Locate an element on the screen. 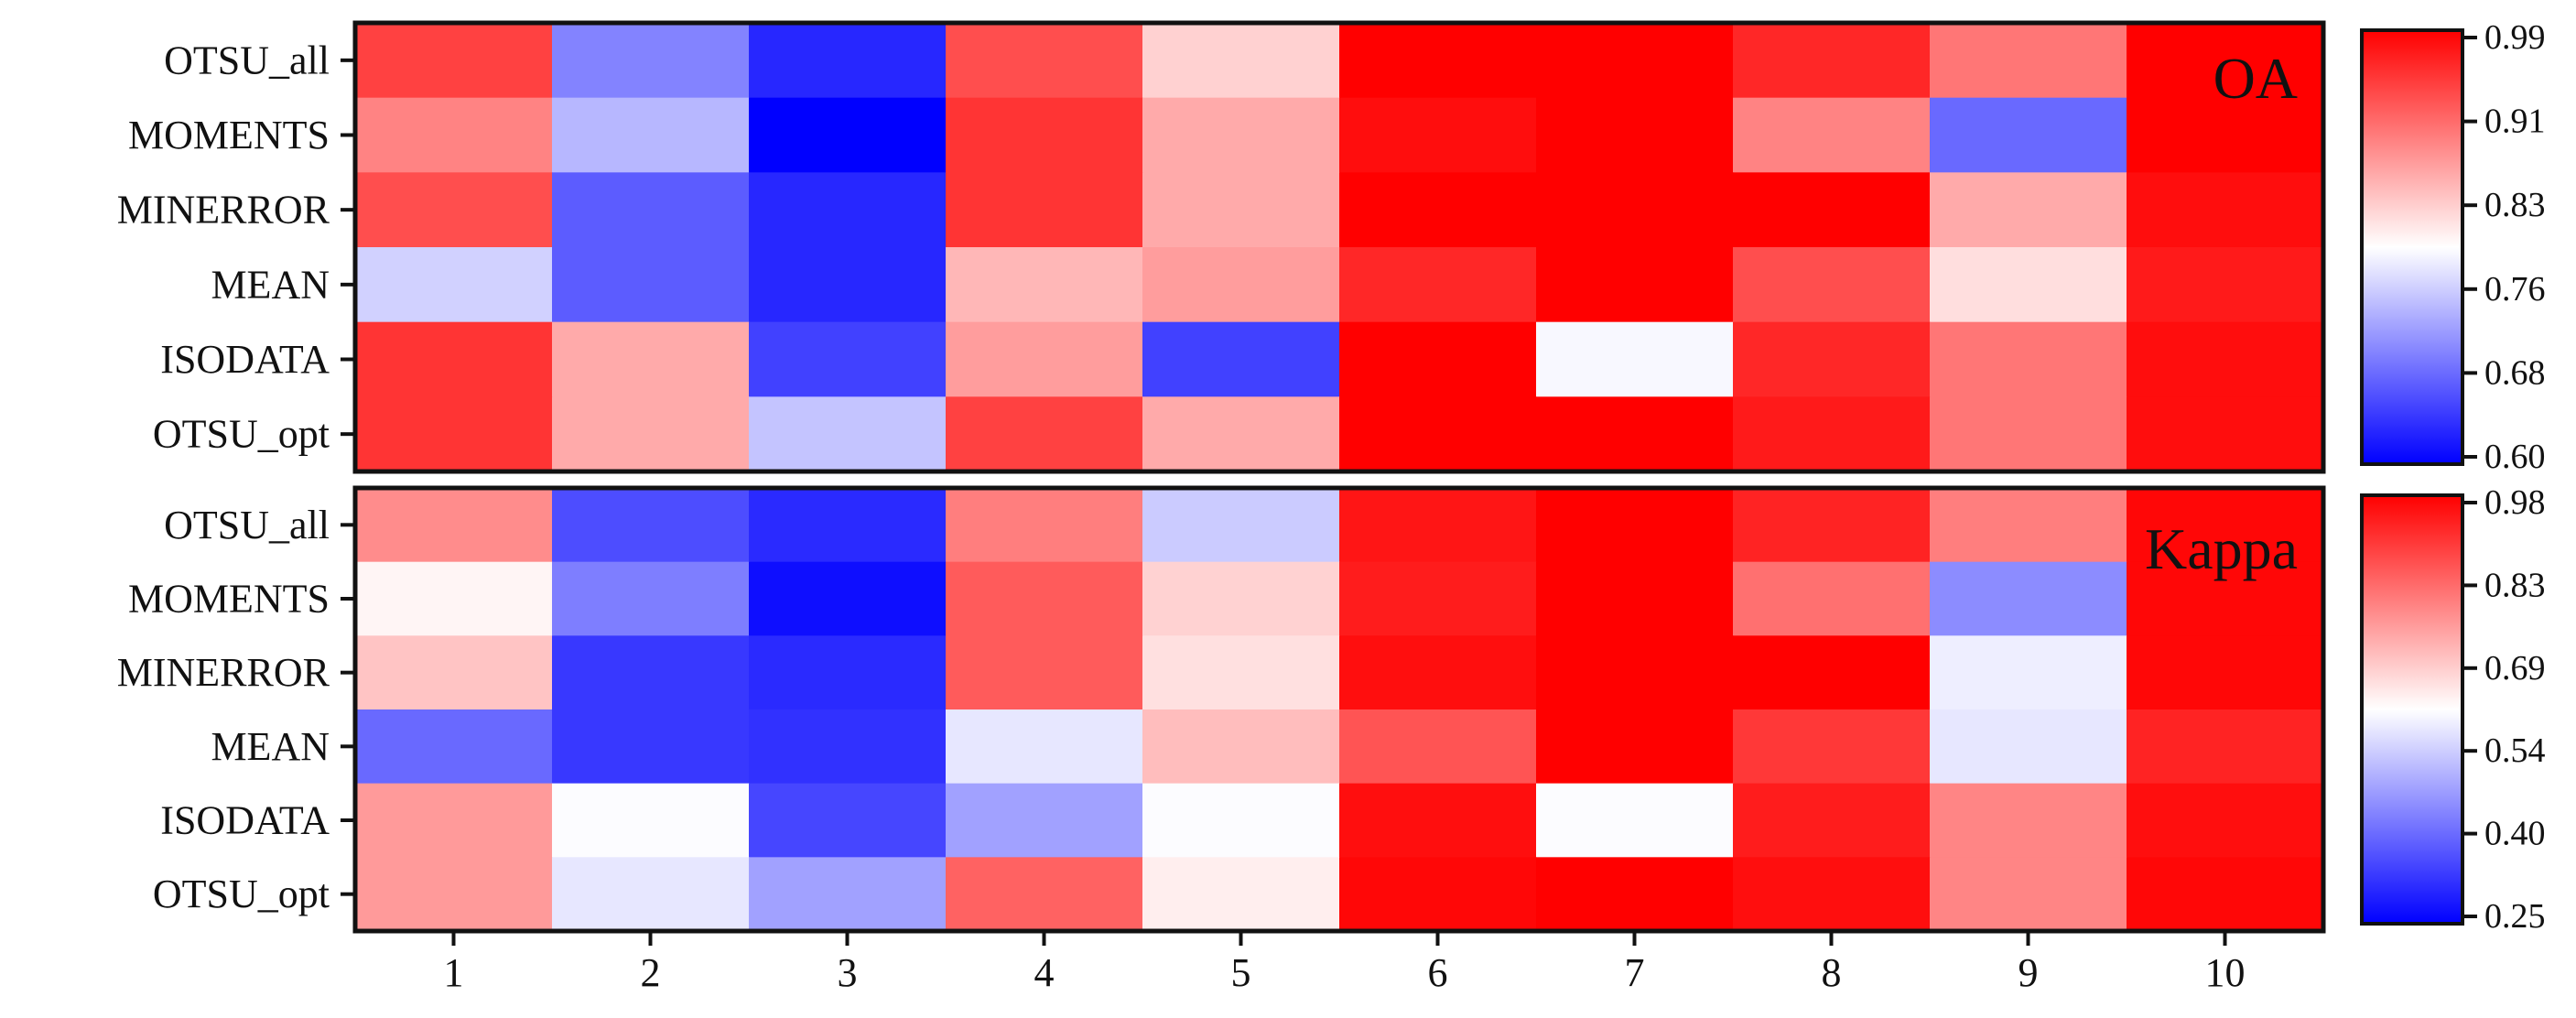  colorbar-tick-label: 0.99 is located at coordinates (2515, 37).